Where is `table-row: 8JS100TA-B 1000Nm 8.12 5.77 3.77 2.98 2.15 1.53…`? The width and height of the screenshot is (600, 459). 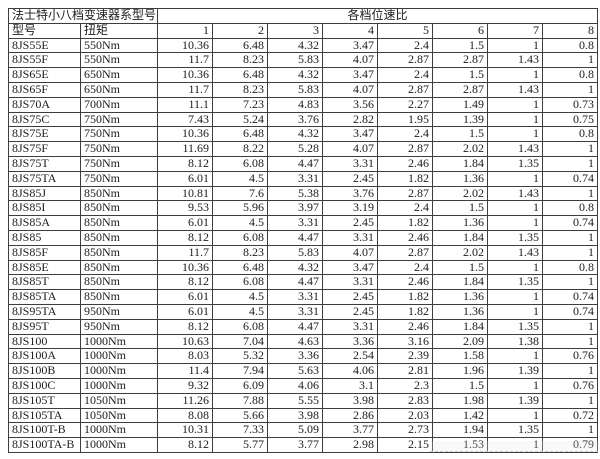
table-row: 8JS100TA-B 1000Nm 8.12 5.77 3.77 2.98 2.15 1.53… is located at coordinates (303, 445).